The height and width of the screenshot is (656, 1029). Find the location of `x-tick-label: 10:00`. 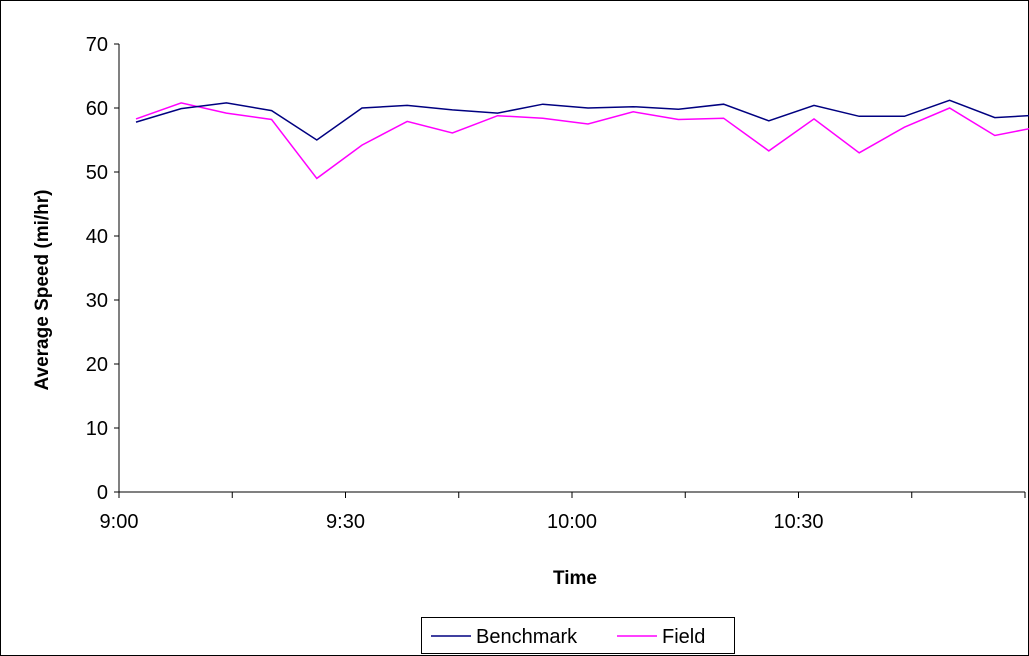

x-tick-label: 10:00 is located at coordinates (572, 522).